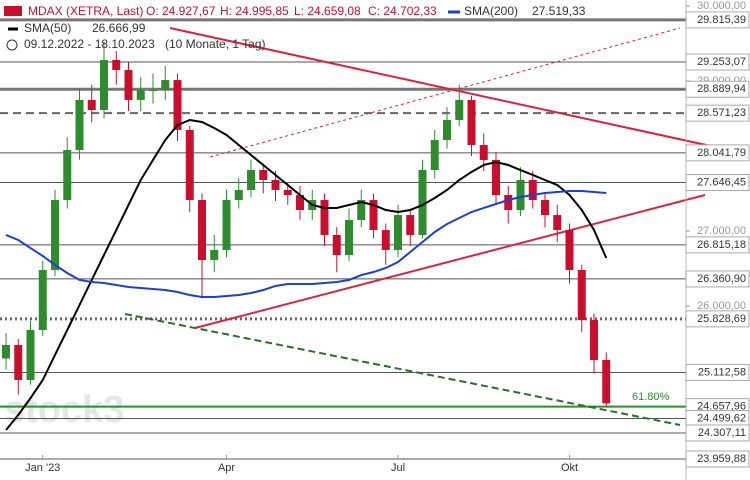 This screenshot has height=480, width=750. What do you see at coordinates (254, 11) in the screenshot?
I see `ohlc: H: 24.995,85` at bounding box center [254, 11].